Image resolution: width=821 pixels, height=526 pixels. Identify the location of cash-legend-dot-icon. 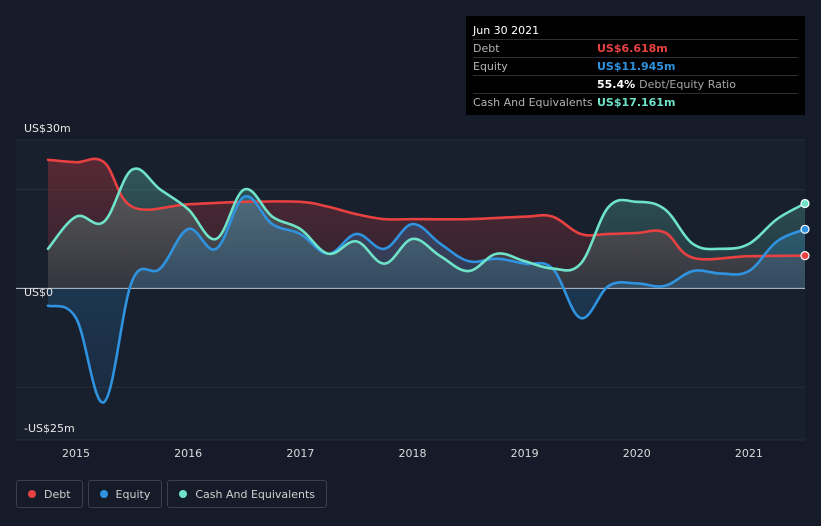
(183, 494).